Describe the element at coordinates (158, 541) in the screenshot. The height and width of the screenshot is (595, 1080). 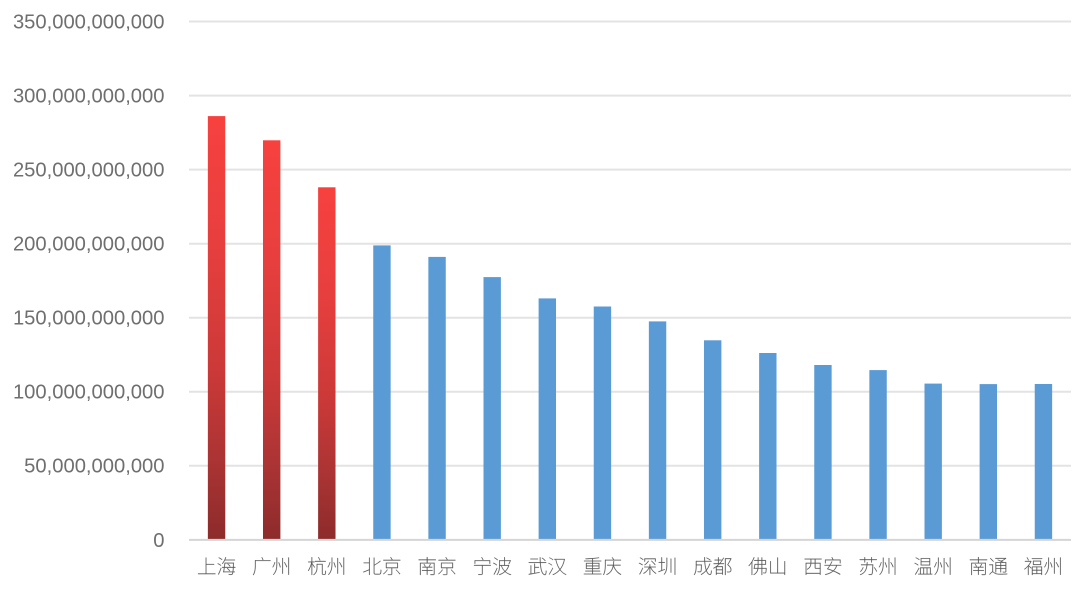
I see `svg-text: 0` at that location.